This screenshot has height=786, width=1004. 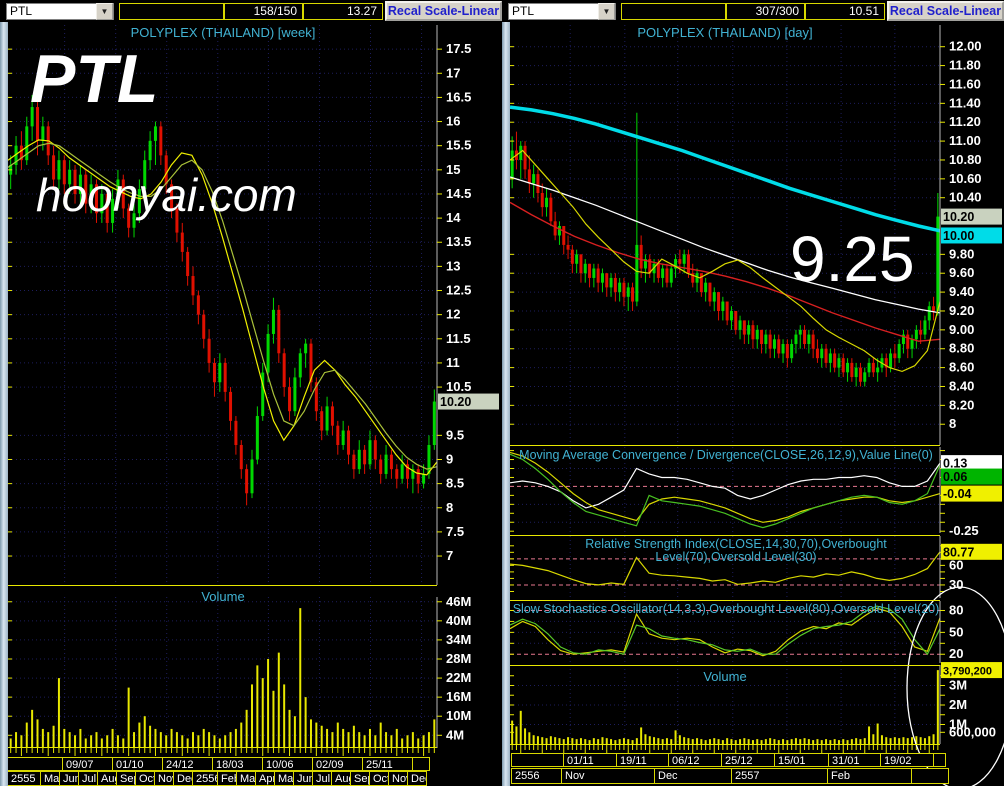 I want to click on bar-count-field: 158/150, so click(x=263, y=11).